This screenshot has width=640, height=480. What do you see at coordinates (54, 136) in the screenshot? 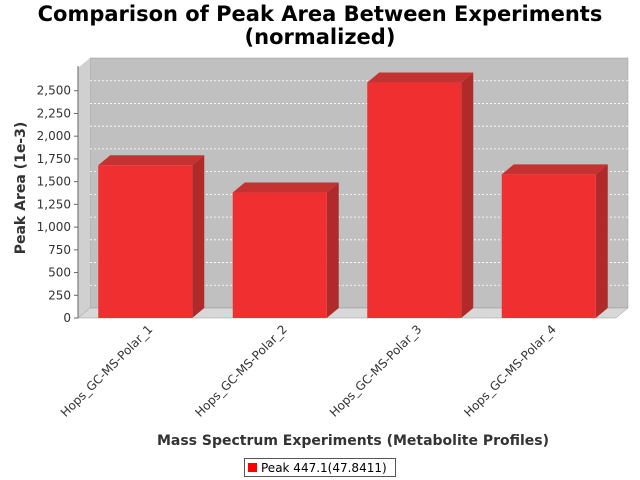
I see `y-tick-label: 2,000` at bounding box center [54, 136].